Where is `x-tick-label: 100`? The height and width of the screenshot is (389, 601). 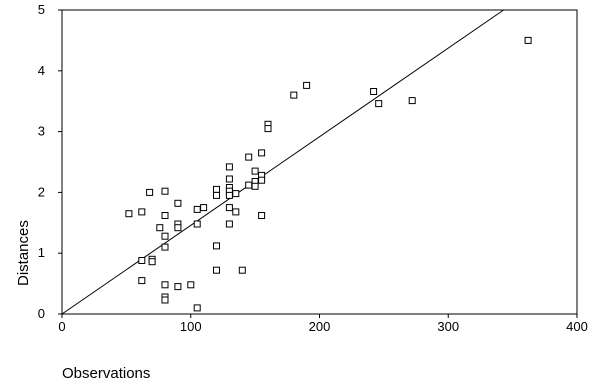 x-tick-label: 100 is located at coordinates (191, 326).